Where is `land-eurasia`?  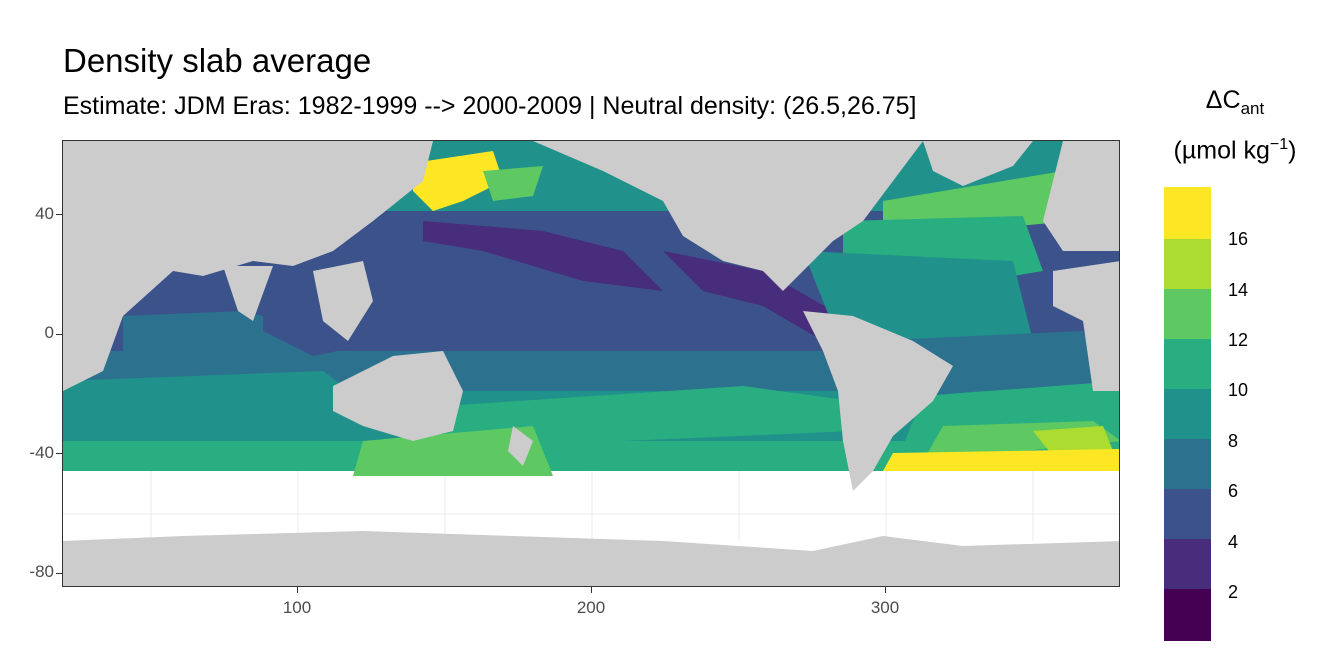
land-eurasia is located at coordinates (278, 208).